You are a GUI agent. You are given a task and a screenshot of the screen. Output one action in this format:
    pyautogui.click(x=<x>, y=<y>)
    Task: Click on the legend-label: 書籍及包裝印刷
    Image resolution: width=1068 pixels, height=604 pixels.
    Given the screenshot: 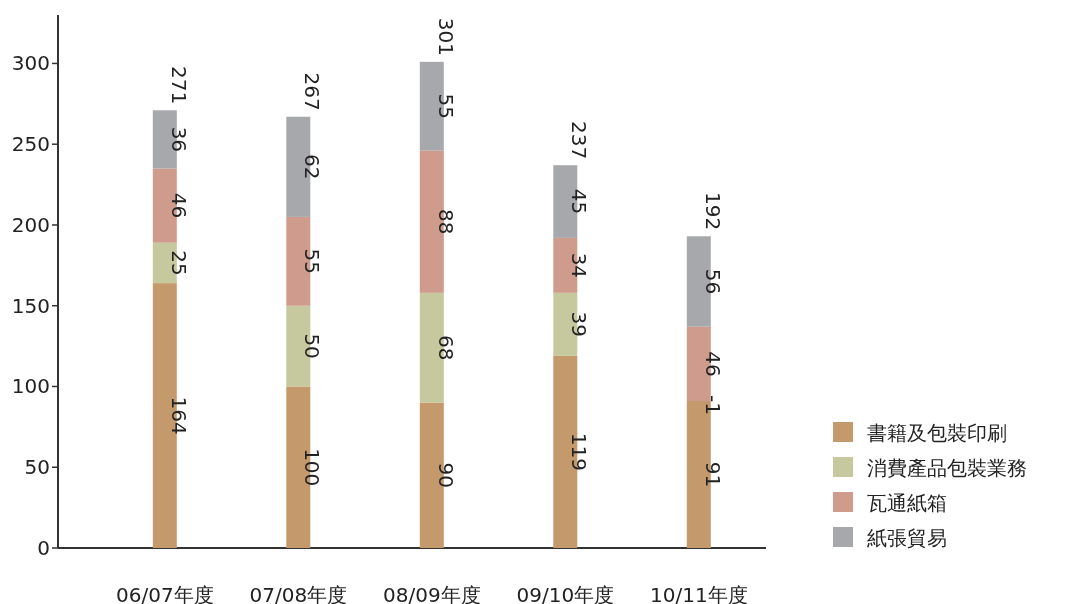 What is the action you would take?
    pyautogui.click(x=937, y=433)
    